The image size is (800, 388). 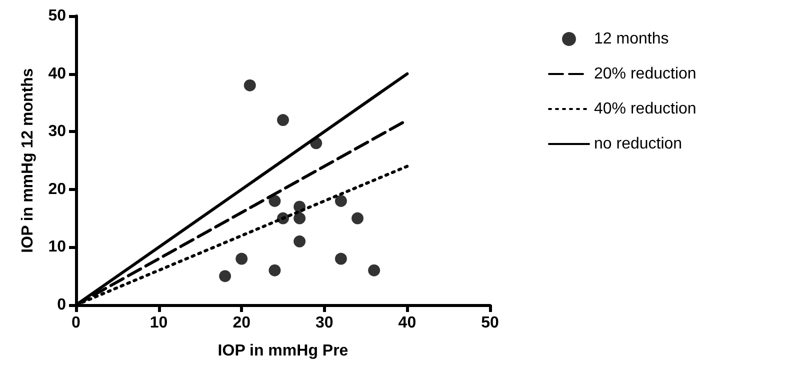 What do you see at coordinates (325, 323) in the screenshot?
I see `x-tick-label: 30` at bounding box center [325, 323].